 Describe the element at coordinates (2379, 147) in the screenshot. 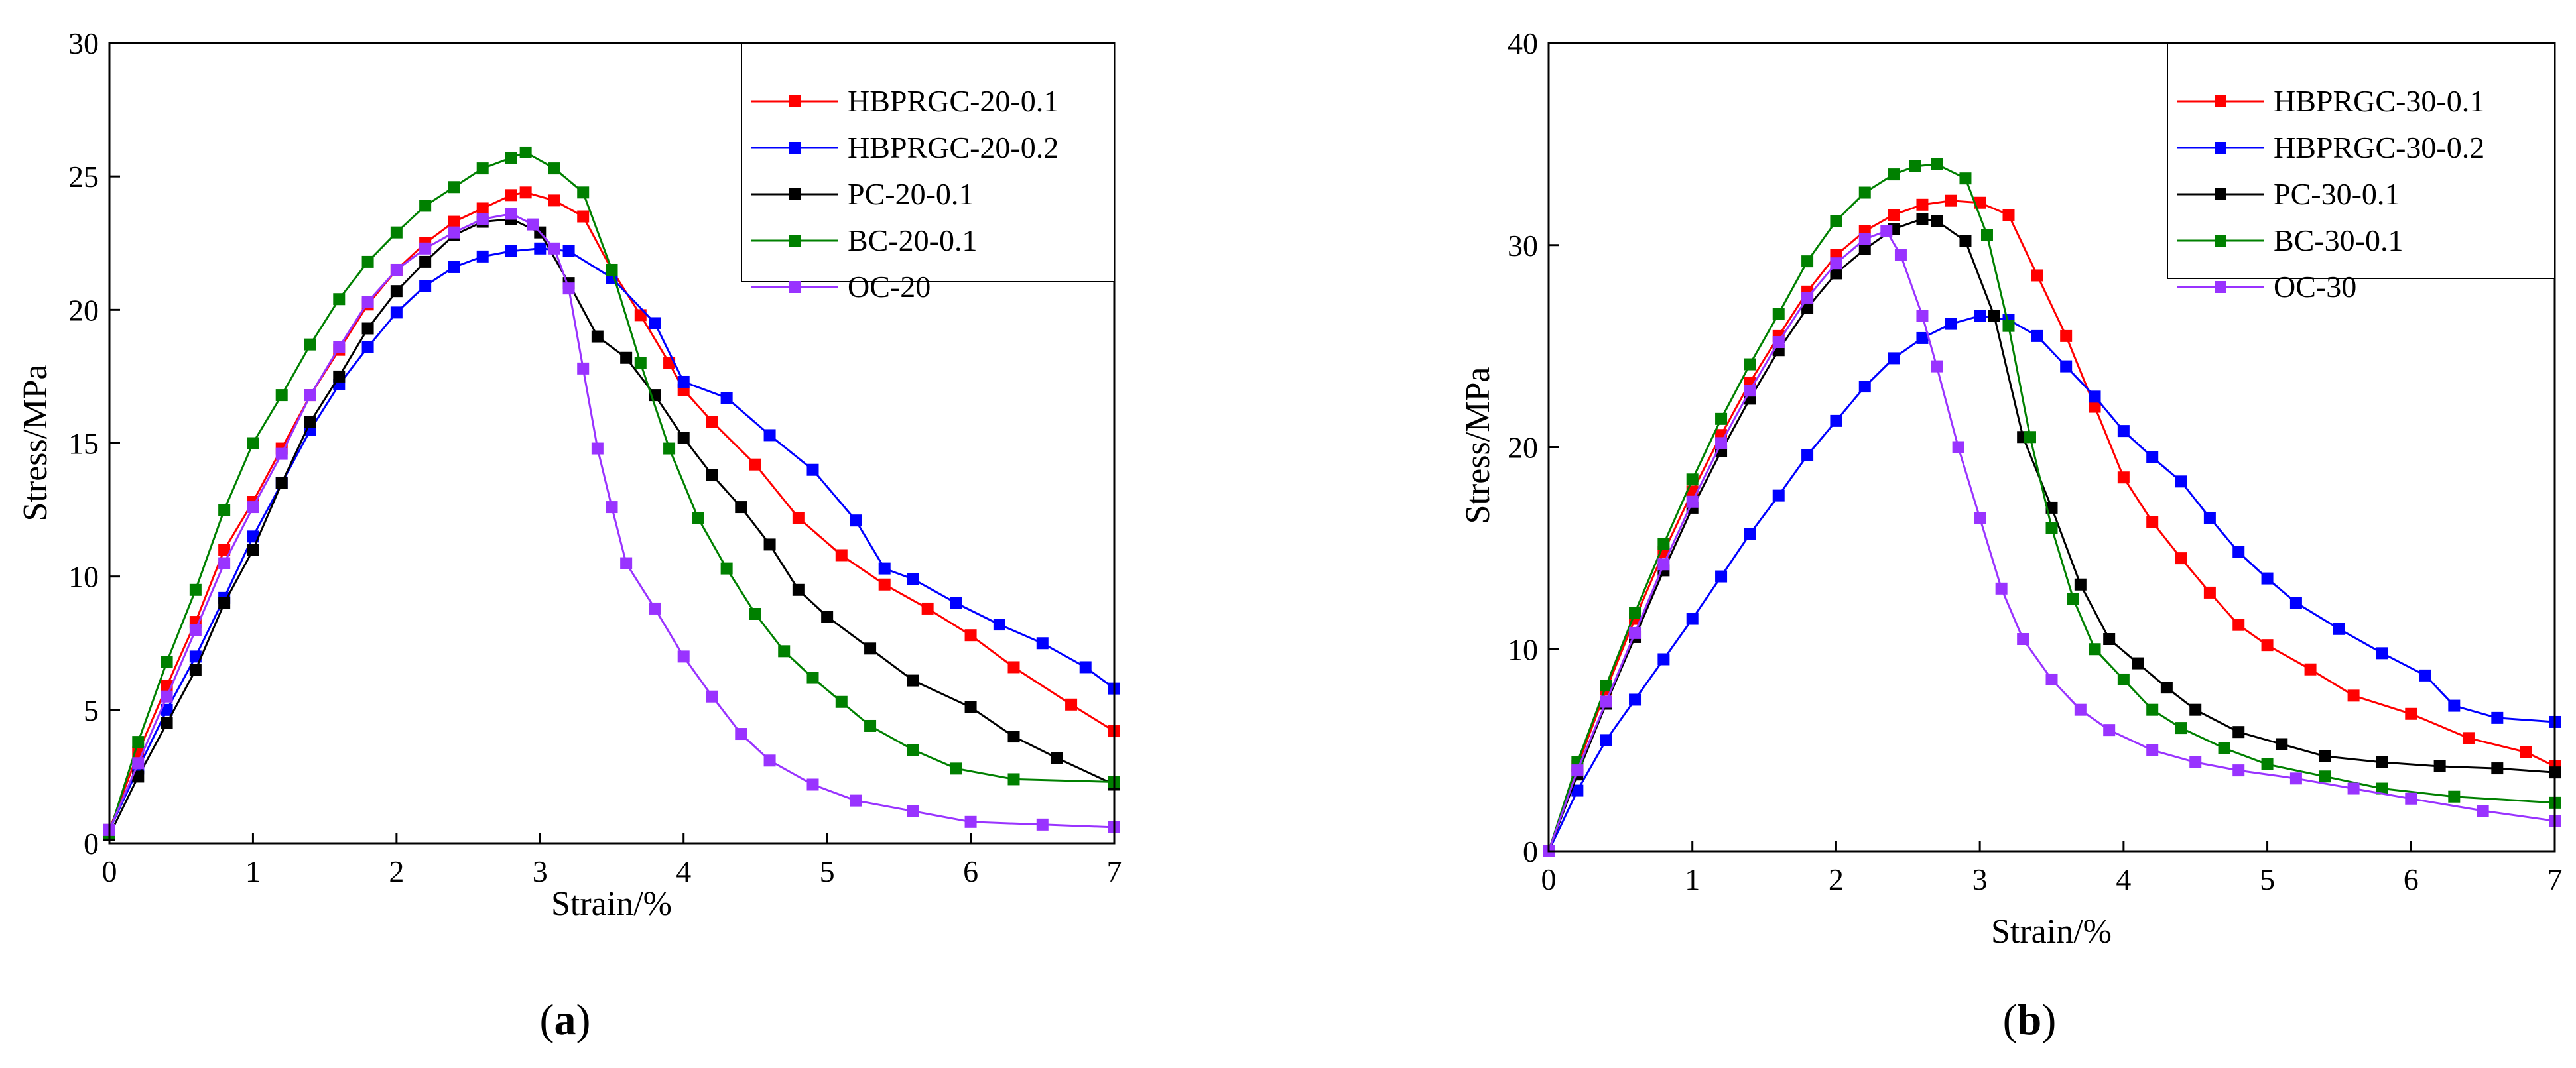

I see `legend-label: HBPRGC-30-0.2` at that location.